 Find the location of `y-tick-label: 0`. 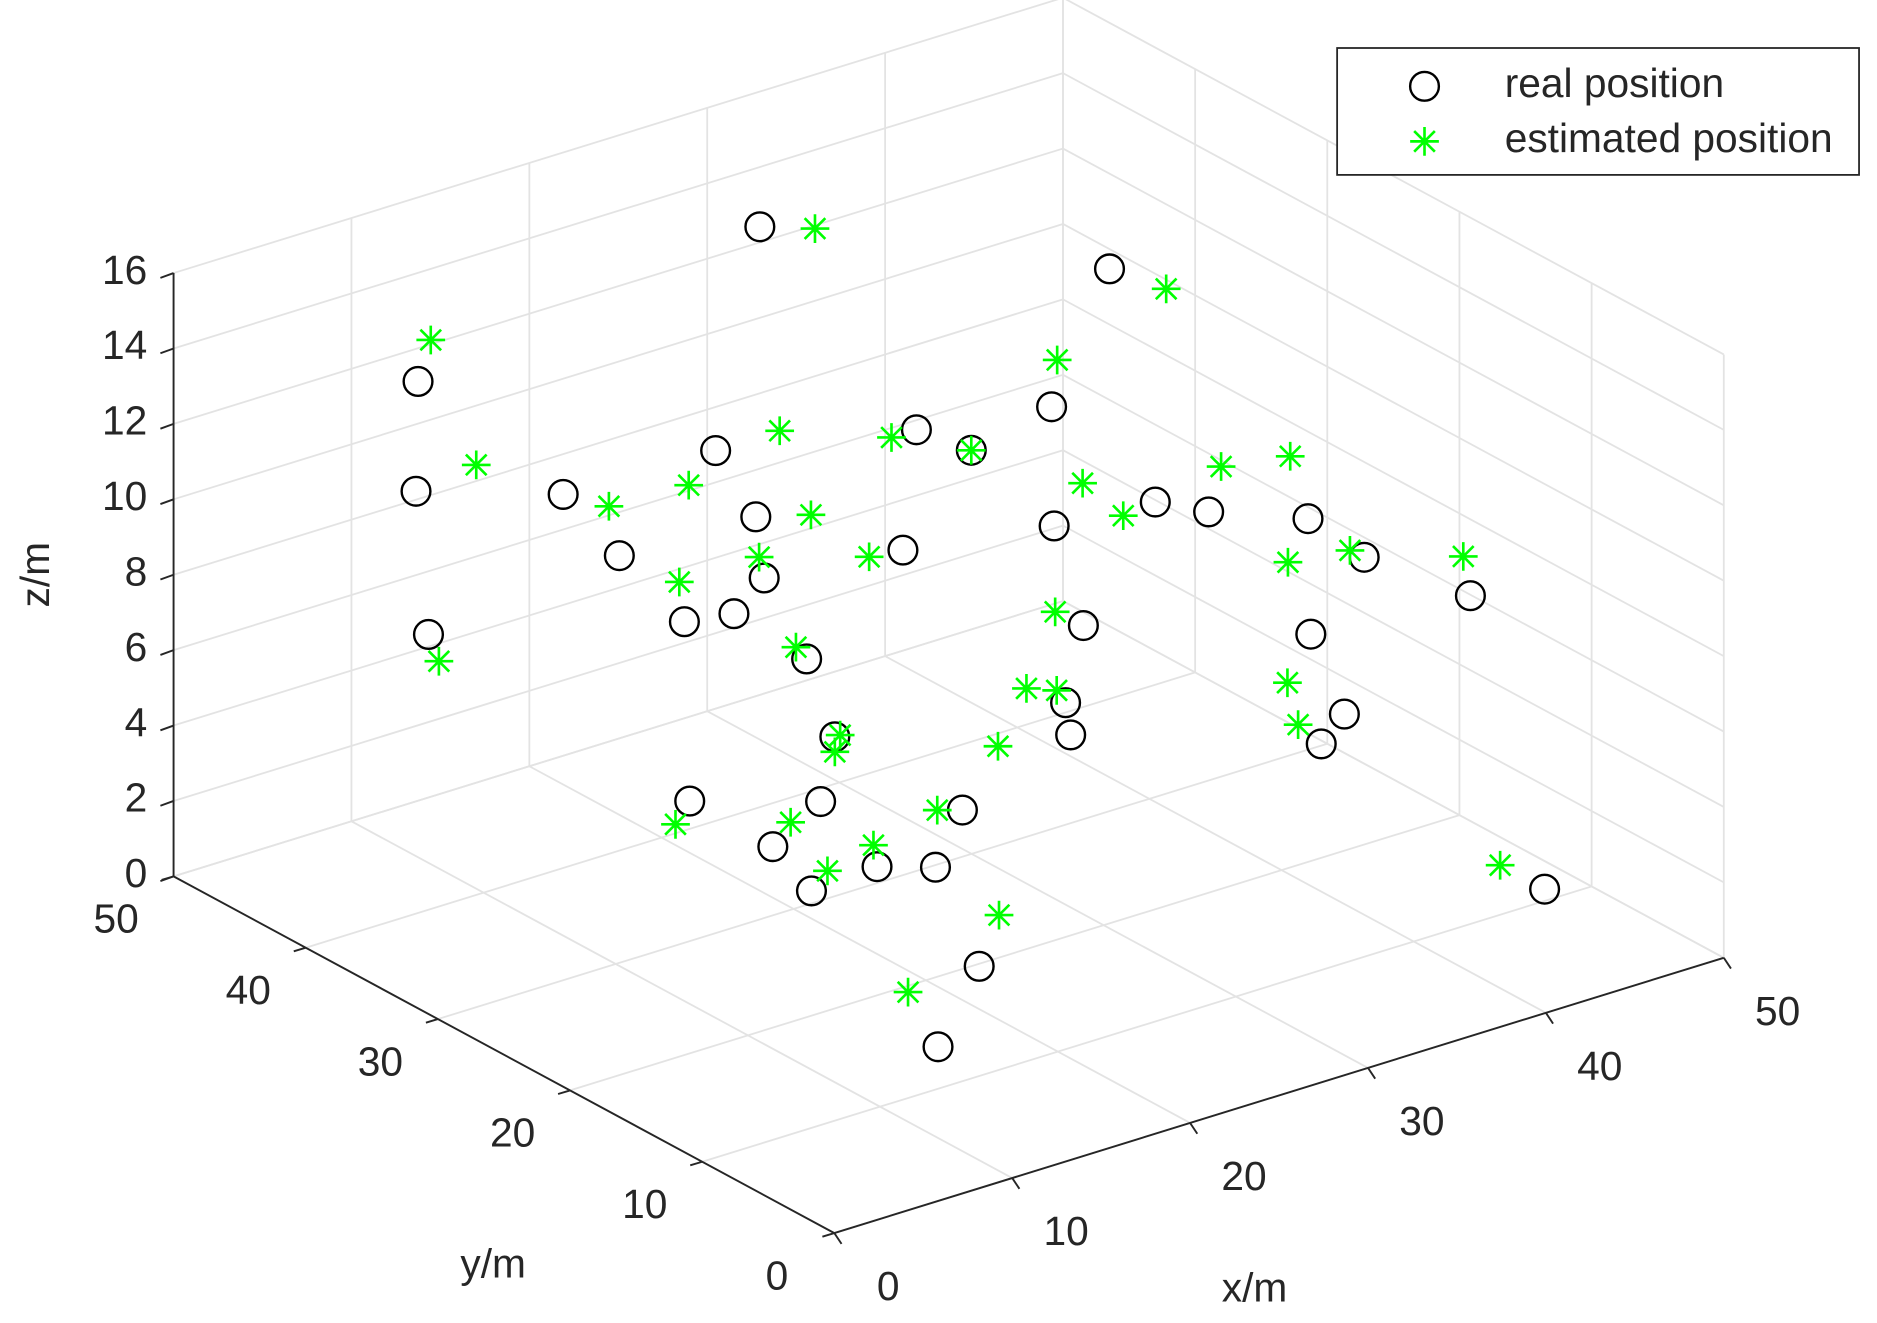

y-tick-label: 0 is located at coordinates (777, 1275).